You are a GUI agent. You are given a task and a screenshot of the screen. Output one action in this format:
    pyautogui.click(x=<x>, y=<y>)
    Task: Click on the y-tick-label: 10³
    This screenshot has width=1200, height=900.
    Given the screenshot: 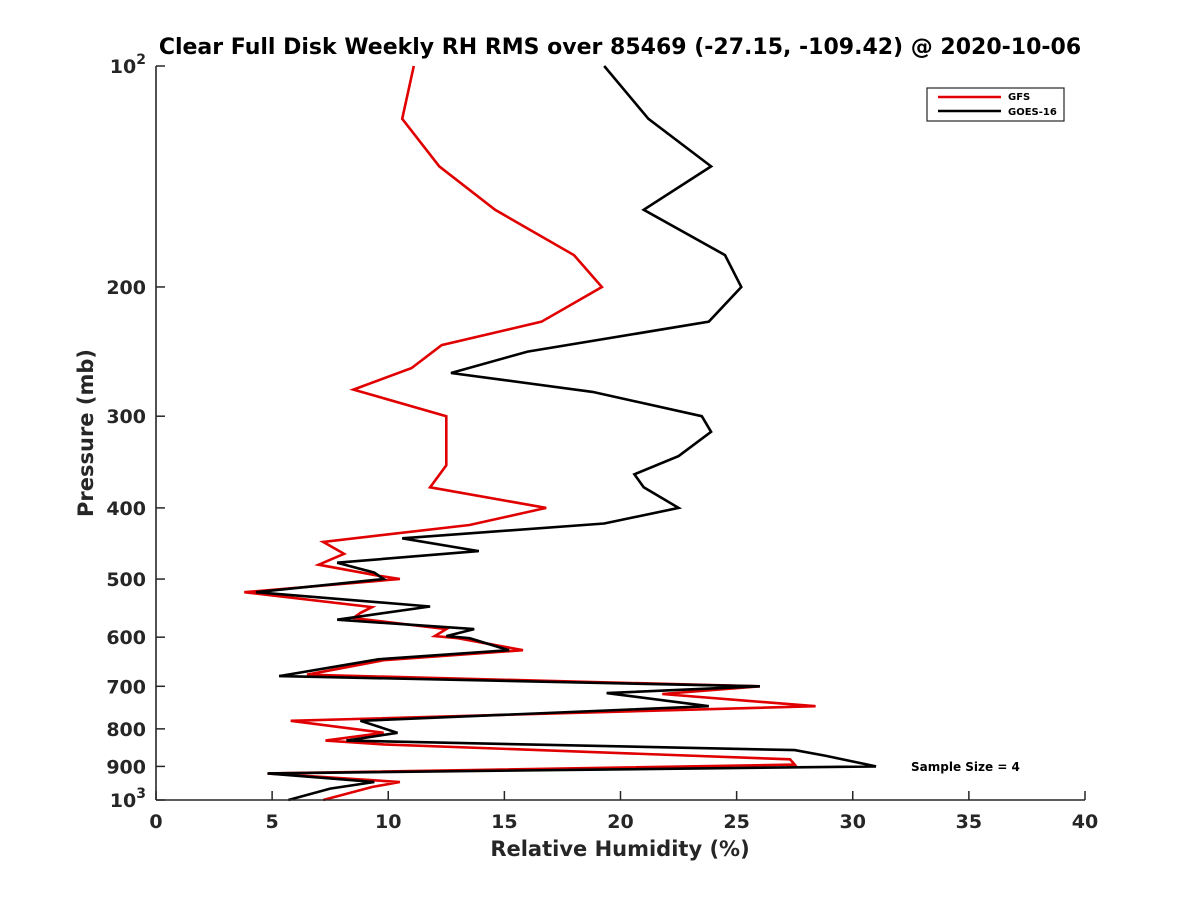 What is the action you would take?
    pyautogui.click(x=128, y=799)
    